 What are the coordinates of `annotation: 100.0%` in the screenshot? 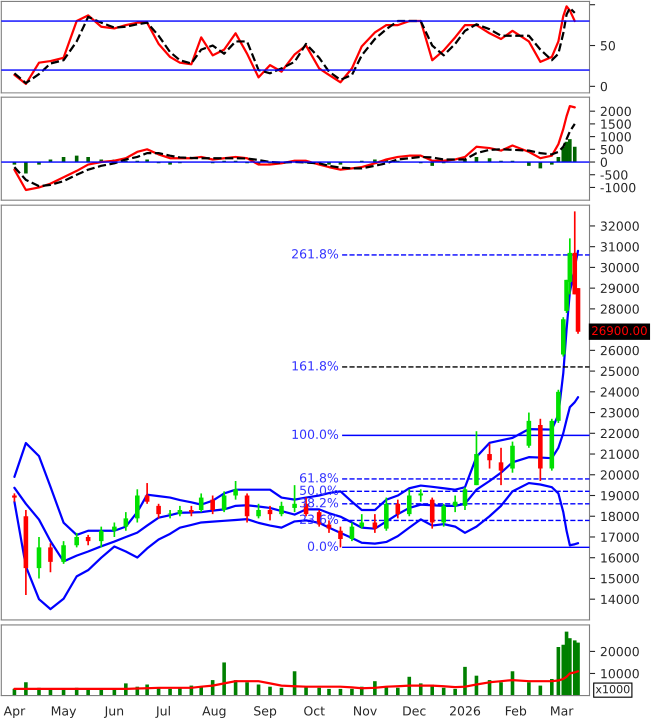 It's located at (315, 434).